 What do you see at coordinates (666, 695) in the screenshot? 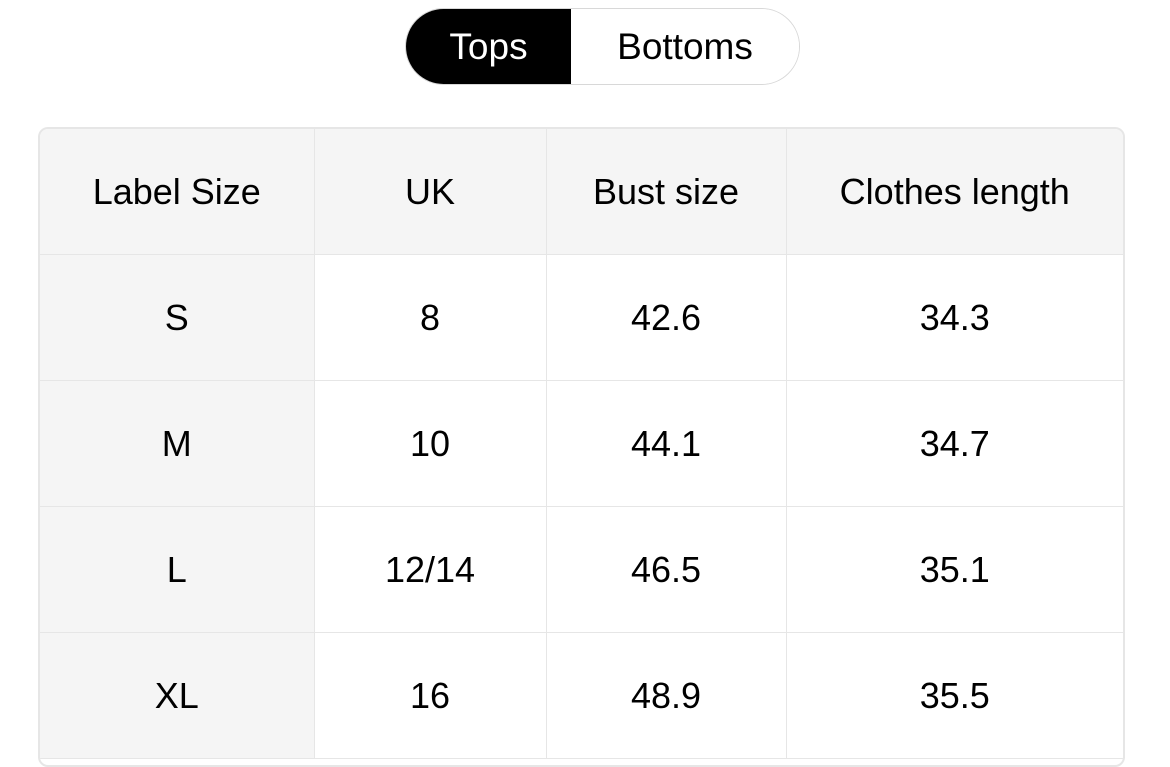
I see `cell-bust-size: 48.9` at bounding box center [666, 695].